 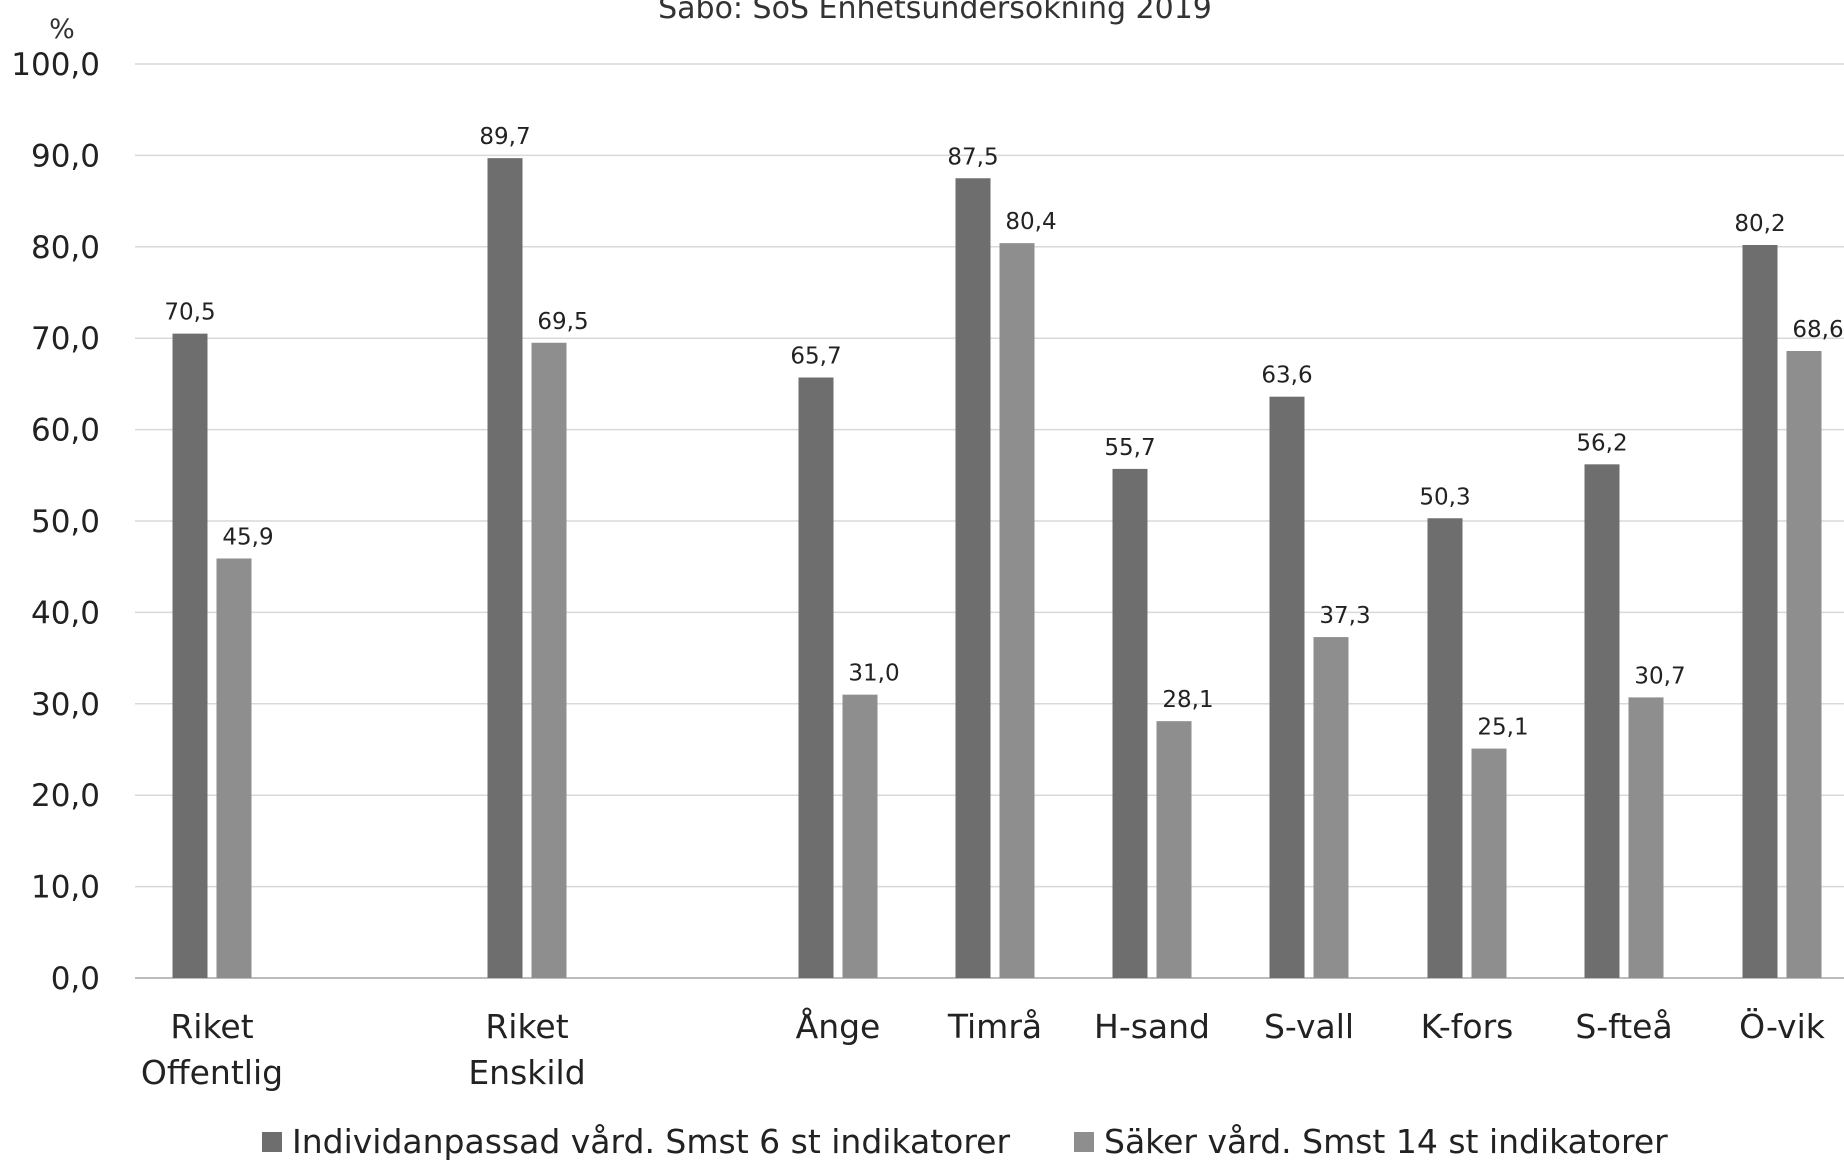 What do you see at coordinates (526, 1072) in the screenshot?
I see `x-category-label: Enskild` at bounding box center [526, 1072].